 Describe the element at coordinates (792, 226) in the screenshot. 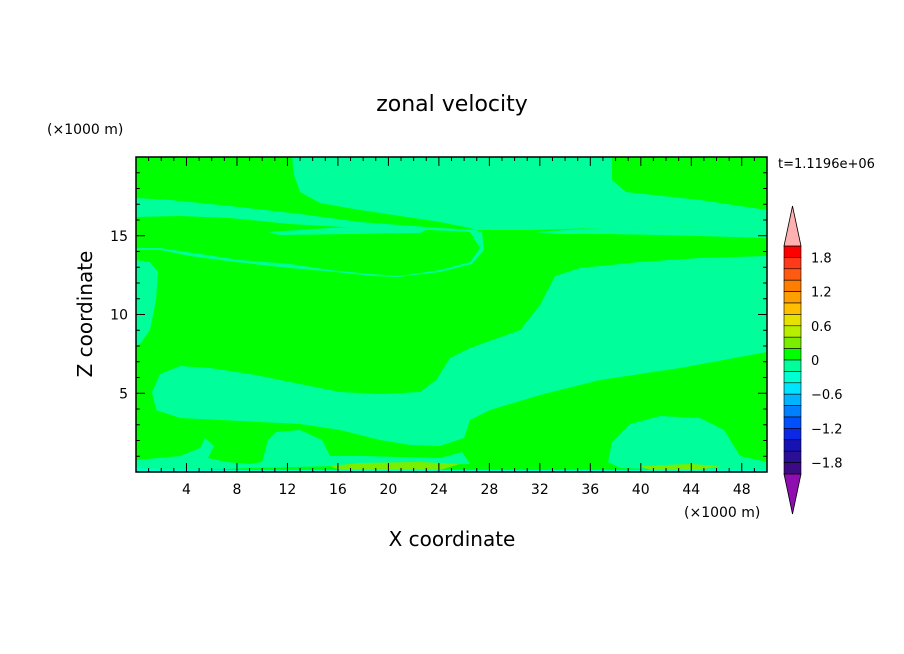

I see `colorbar-over-arrow` at that location.